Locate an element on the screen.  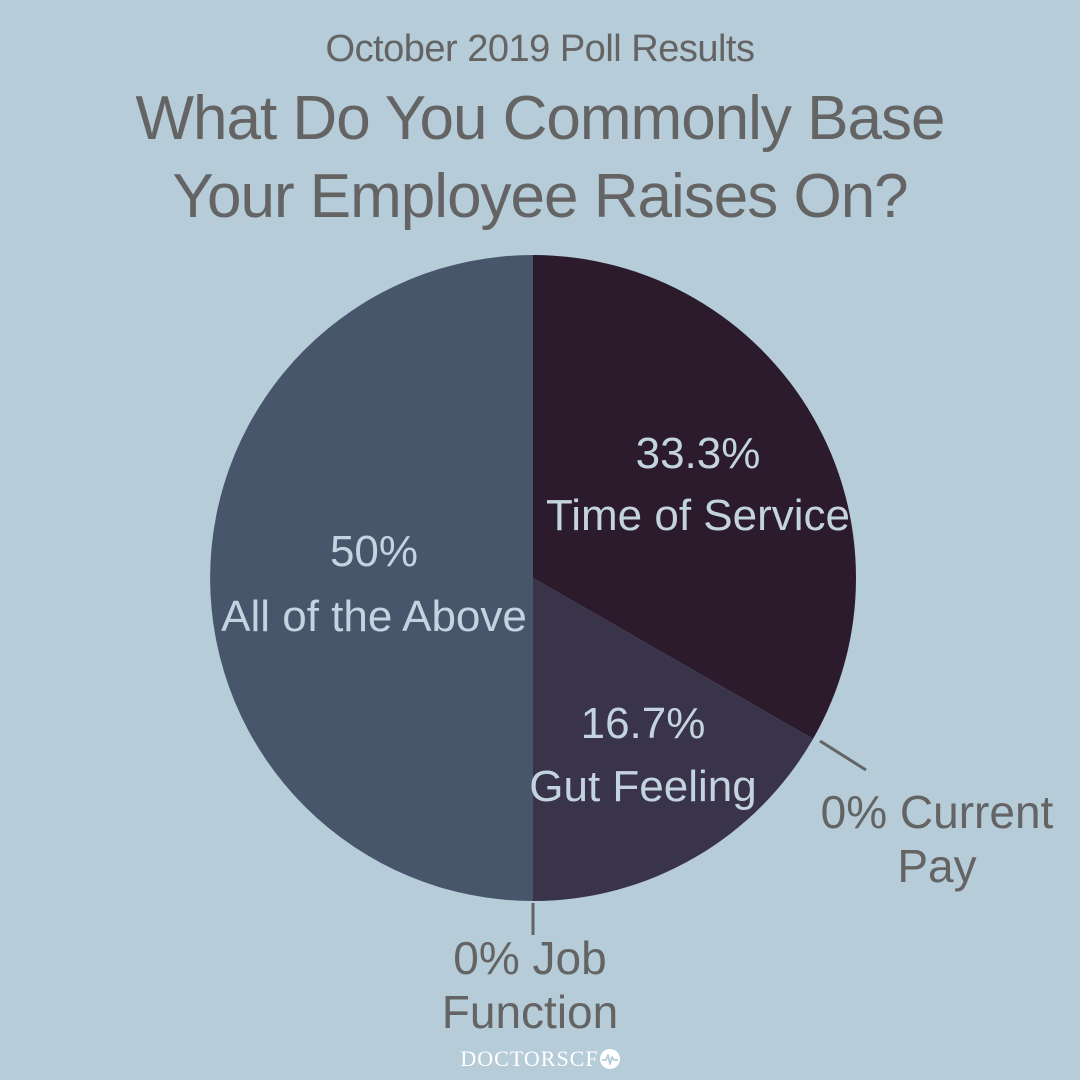
chart-title-line-1: What Do You Commonly Base is located at coordinates (540, 118).